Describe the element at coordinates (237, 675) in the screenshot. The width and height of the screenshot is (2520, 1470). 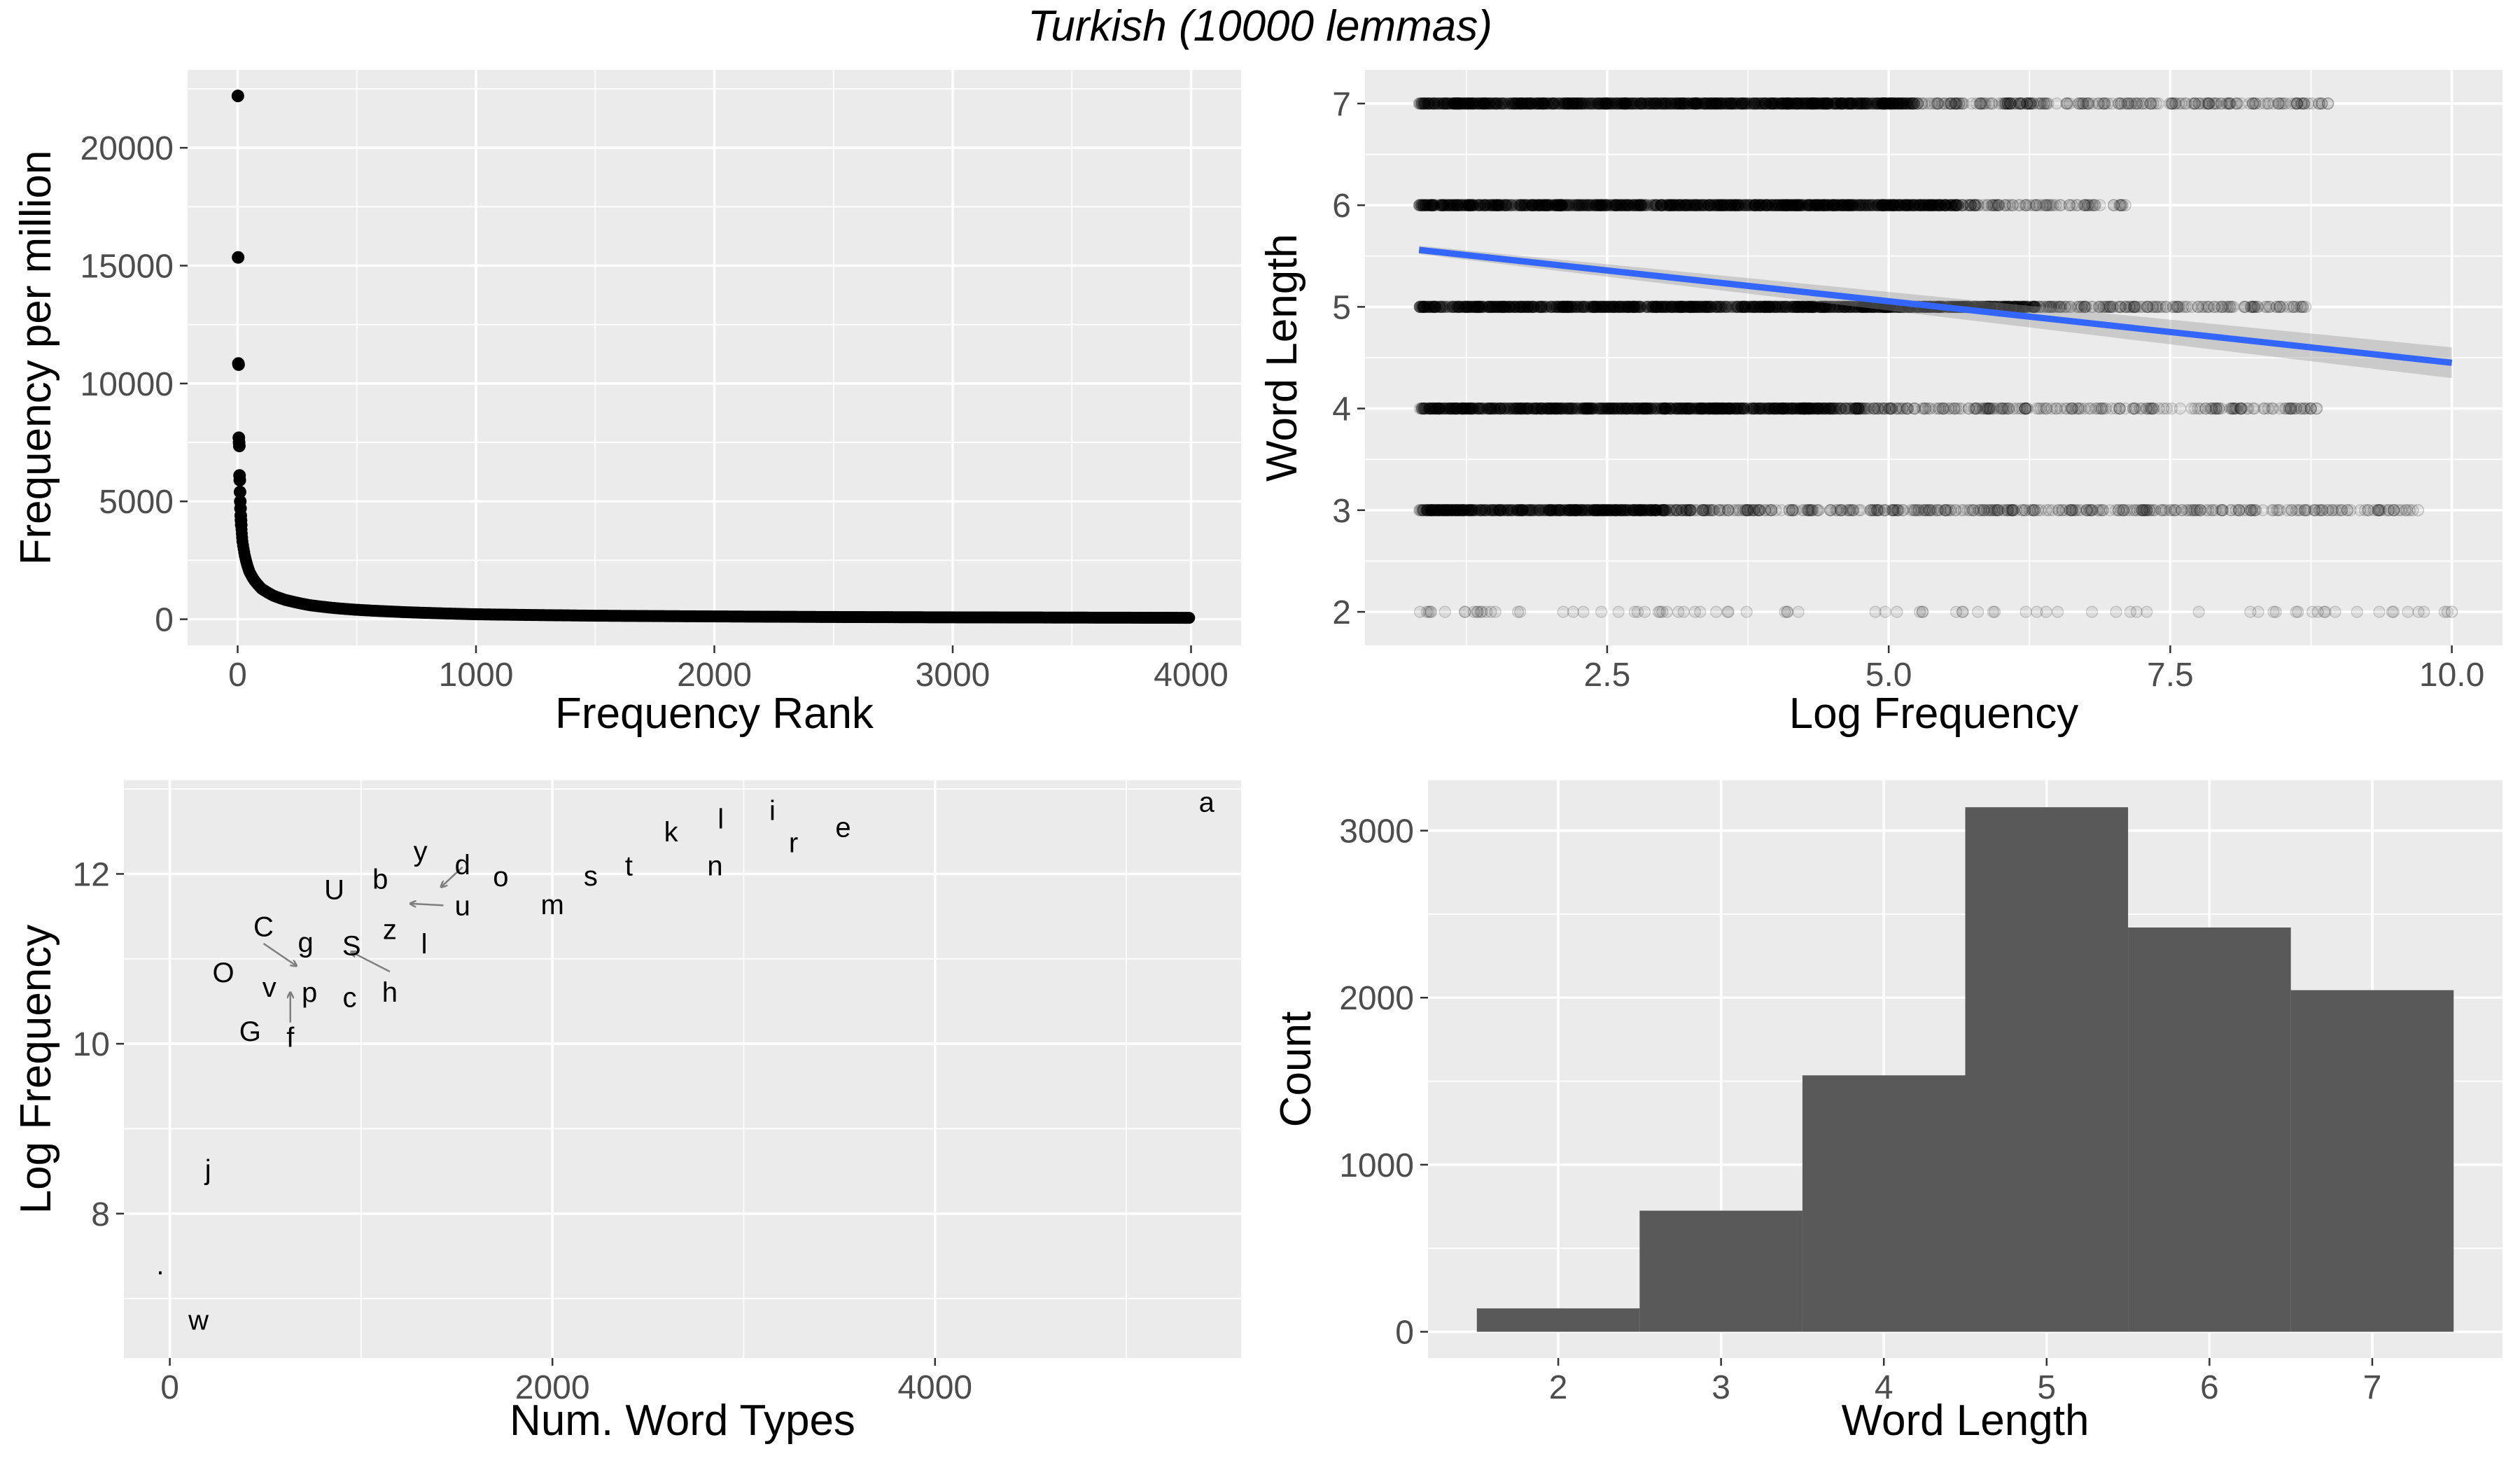
I see `x-tick-label: 0` at that location.